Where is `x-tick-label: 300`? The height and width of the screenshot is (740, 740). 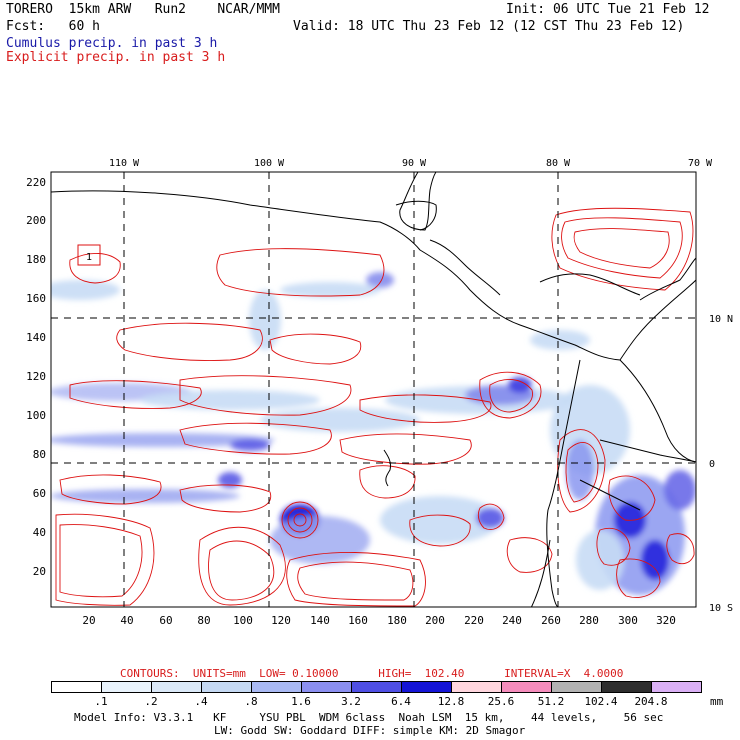
x-tick-label: 300 is located at coordinates (628, 620).